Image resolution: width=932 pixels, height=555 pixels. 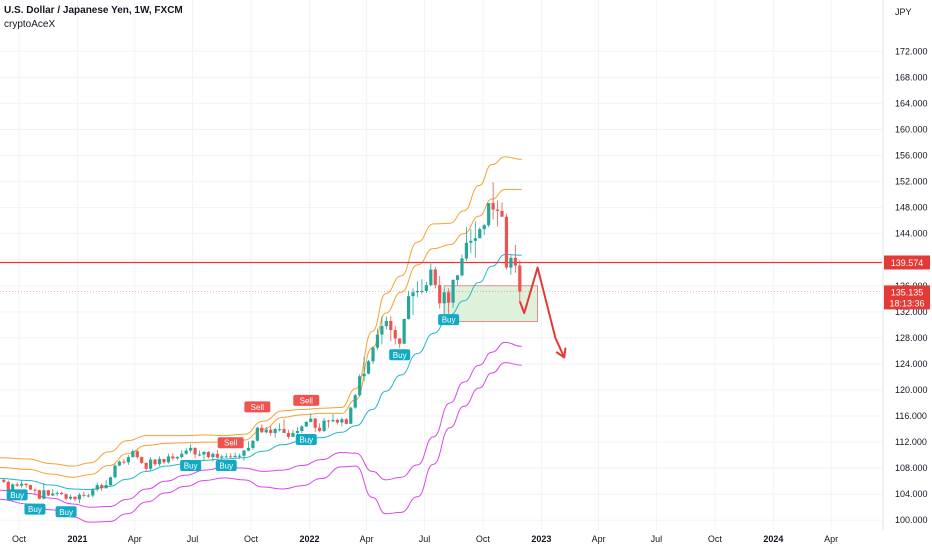 What do you see at coordinates (906, 303) in the screenshot?
I see `countdown-label: 18:13:36` at bounding box center [906, 303].